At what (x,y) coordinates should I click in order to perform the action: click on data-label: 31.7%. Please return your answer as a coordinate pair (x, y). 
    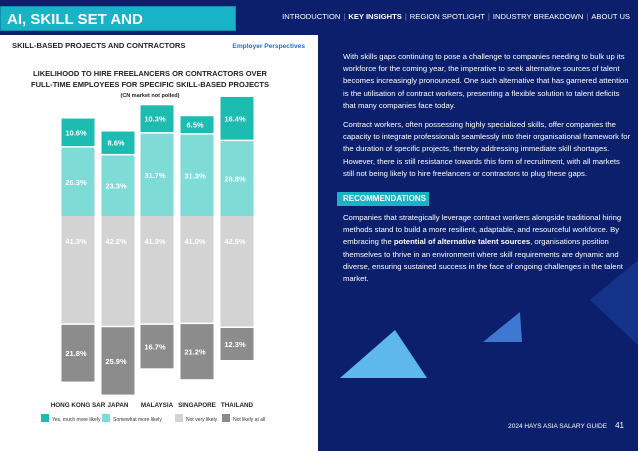
    Looking at the image, I should click on (155, 175).